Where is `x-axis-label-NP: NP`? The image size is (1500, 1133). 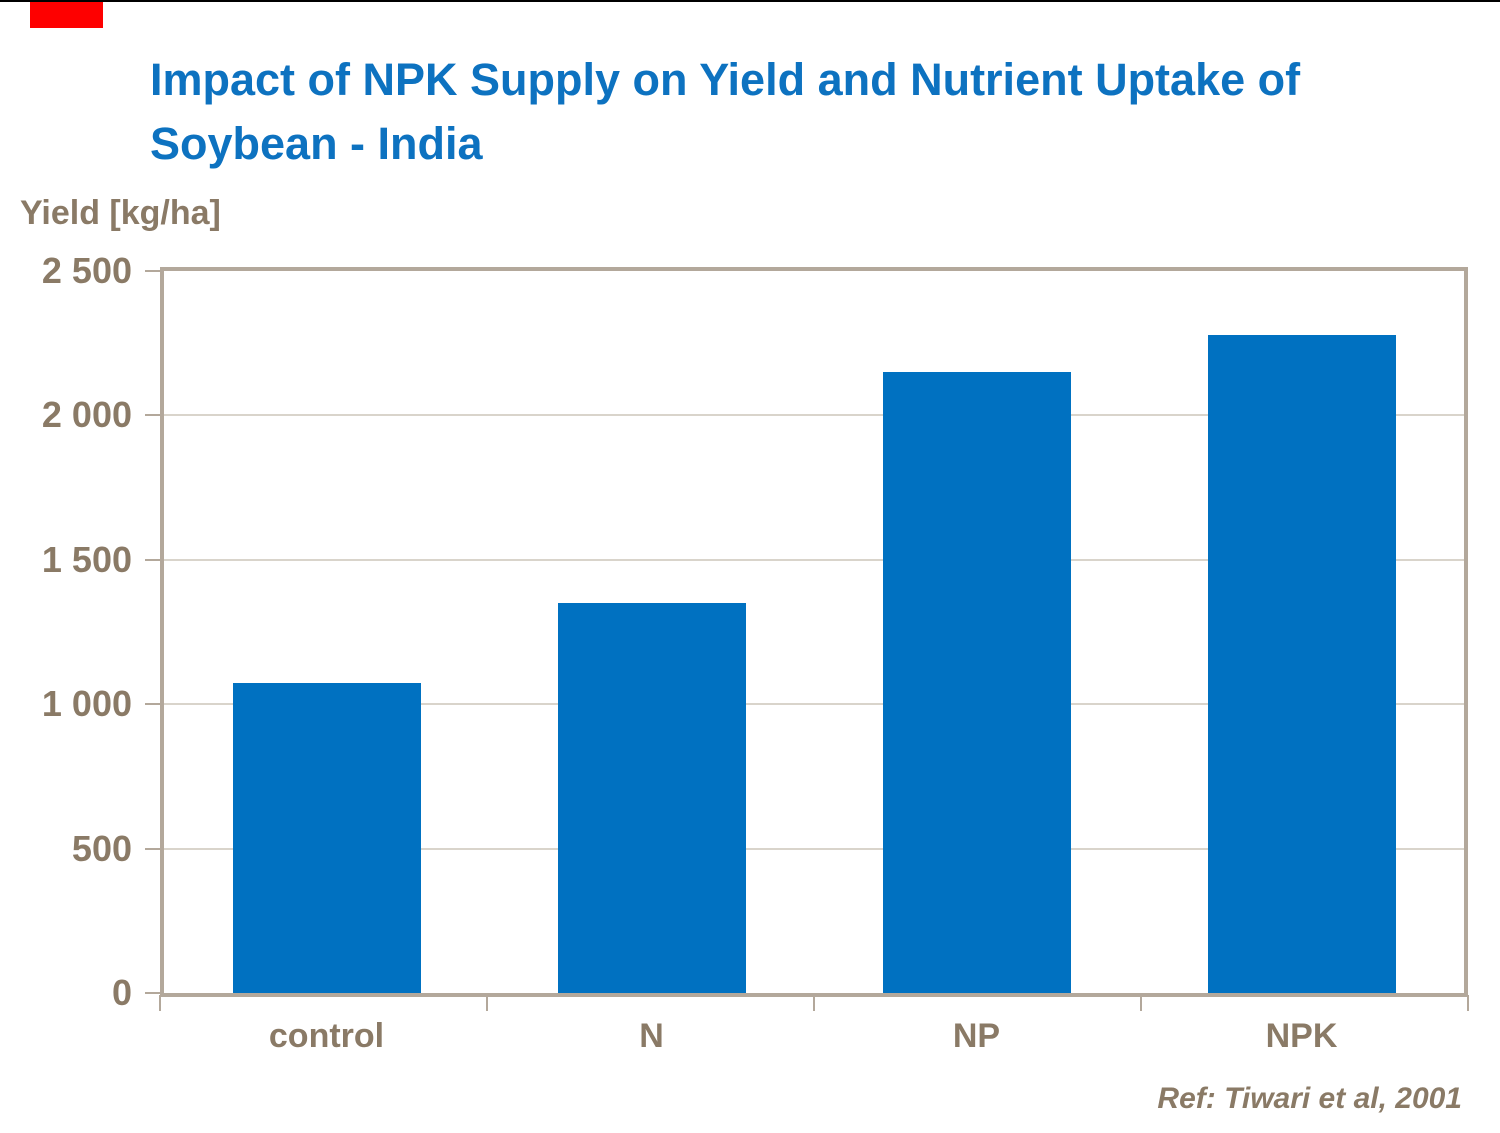 x-axis-label-NP: NP is located at coordinates (976, 1036).